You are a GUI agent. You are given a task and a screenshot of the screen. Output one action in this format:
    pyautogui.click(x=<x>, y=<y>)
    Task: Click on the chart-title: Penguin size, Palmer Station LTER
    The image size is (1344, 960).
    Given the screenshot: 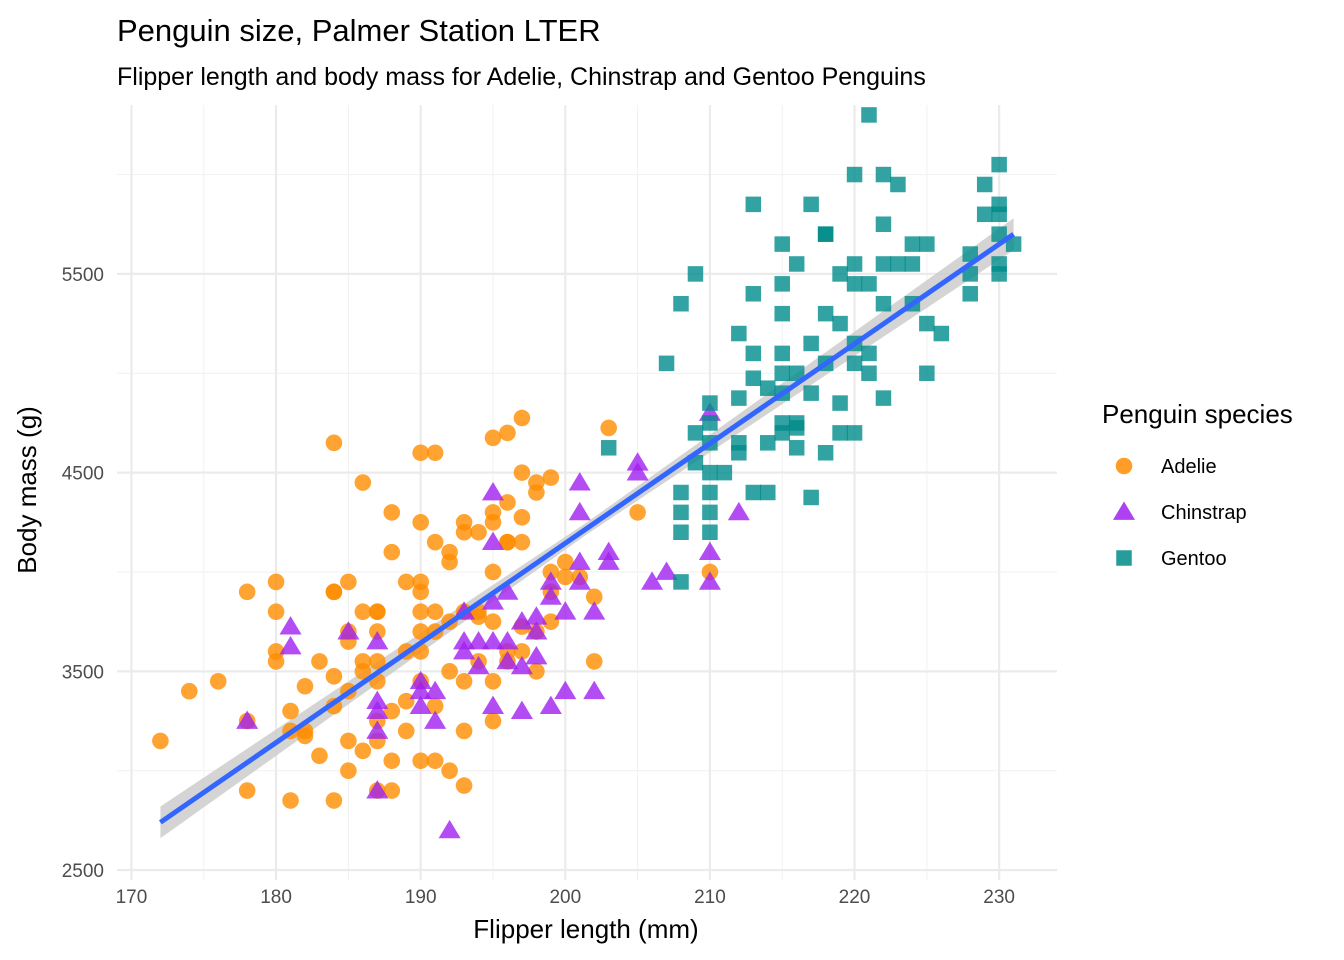 What is the action you would take?
    pyautogui.click(x=359, y=30)
    